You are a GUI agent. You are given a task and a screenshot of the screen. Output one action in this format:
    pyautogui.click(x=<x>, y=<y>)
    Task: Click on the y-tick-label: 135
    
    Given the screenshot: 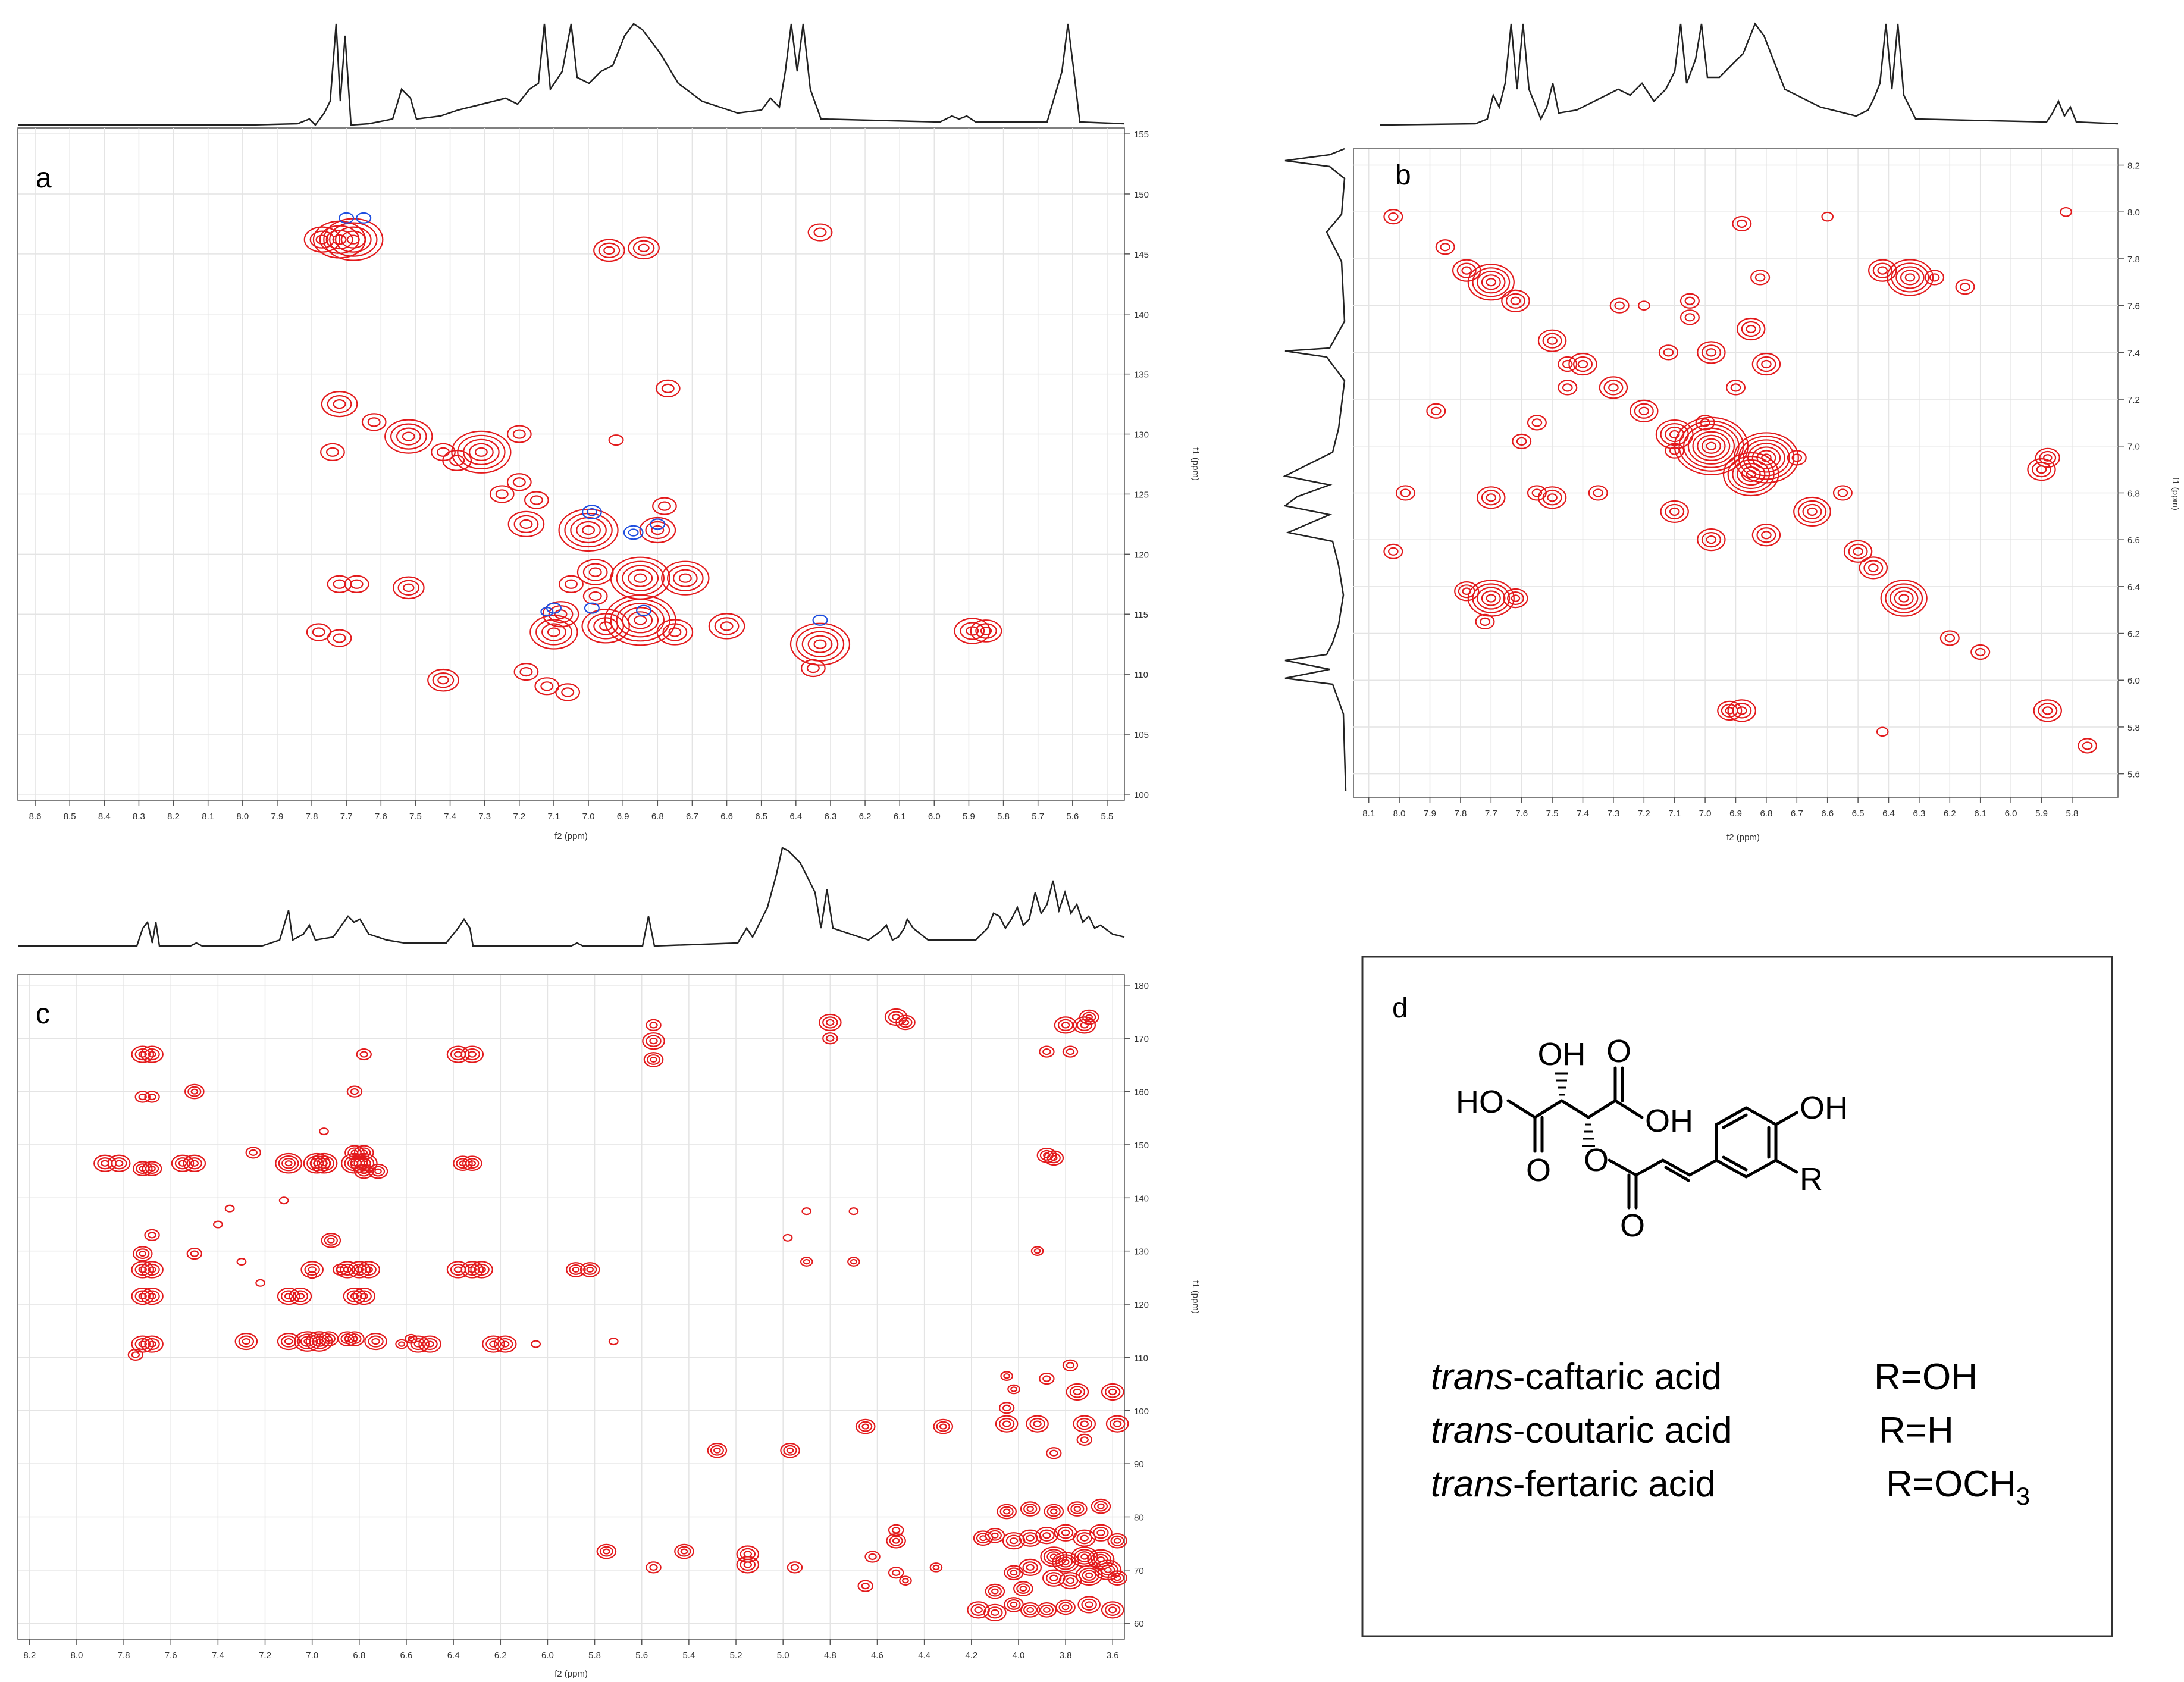 What is the action you would take?
    pyautogui.click(x=1141, y=375)
    